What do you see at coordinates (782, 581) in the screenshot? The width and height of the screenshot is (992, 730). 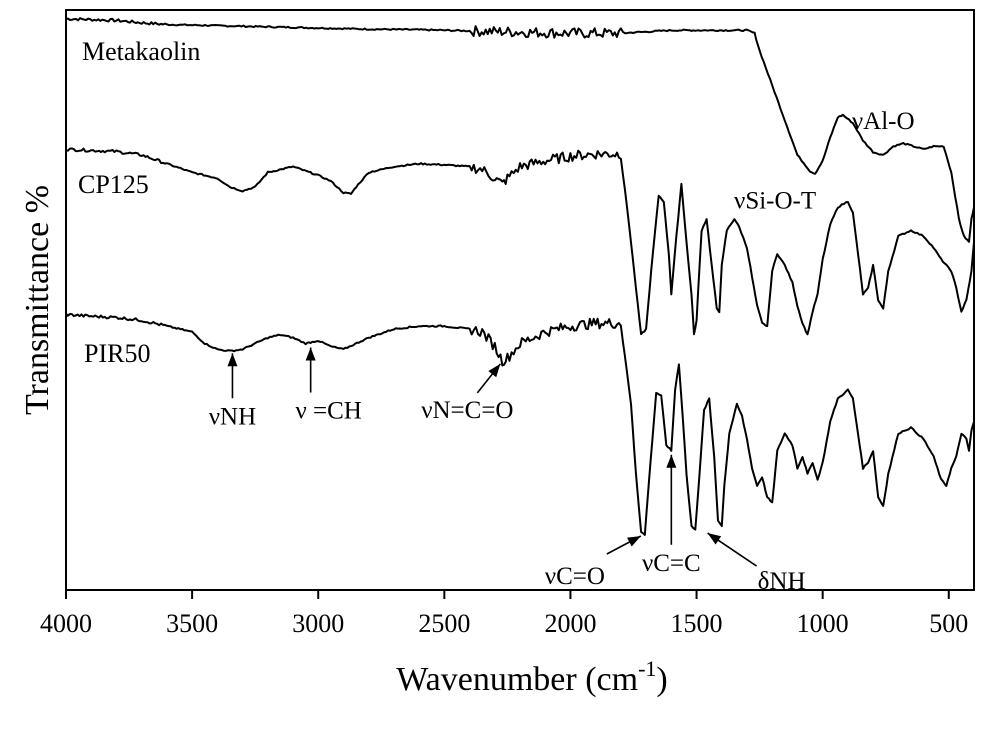 I see `annotation-5-label: δNH` at bounding box center [782, 581].